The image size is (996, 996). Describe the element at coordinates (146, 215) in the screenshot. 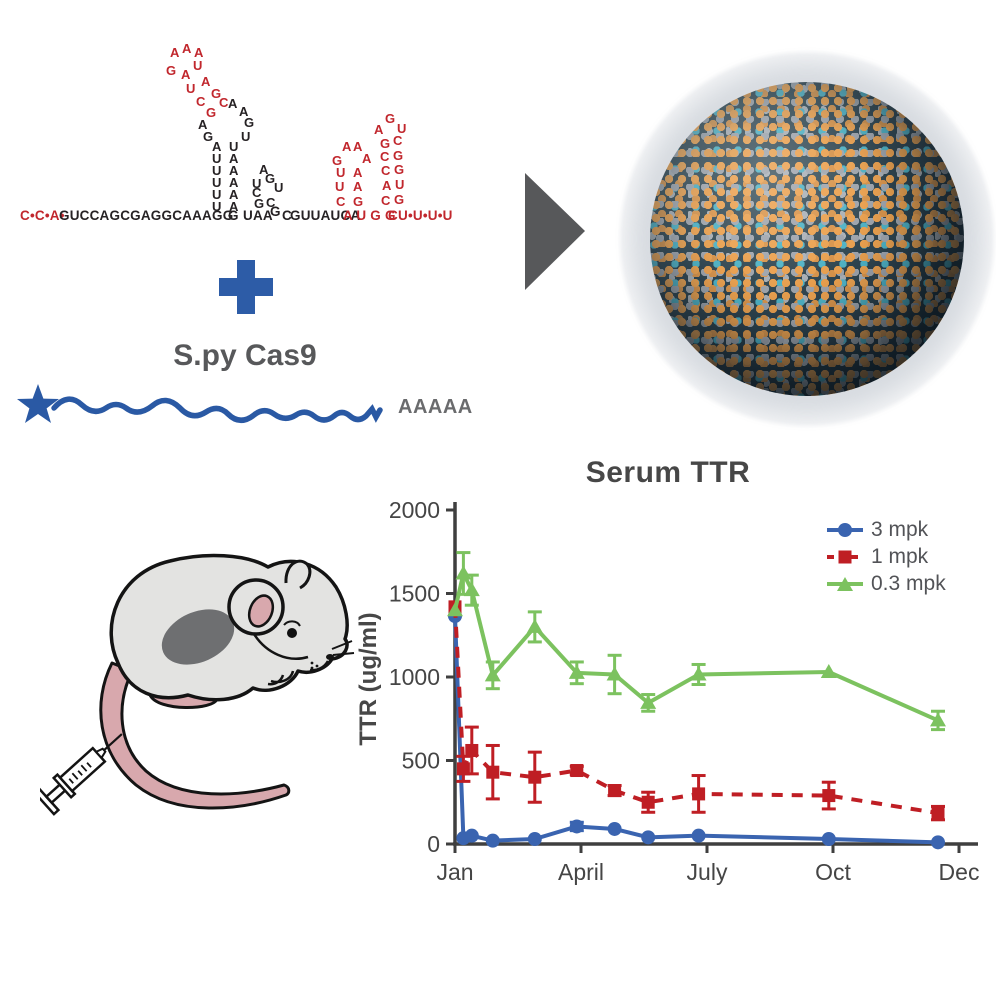

I see `rna-sequence-segment: GUCCAGCGAGGCAAAGG` at that location.